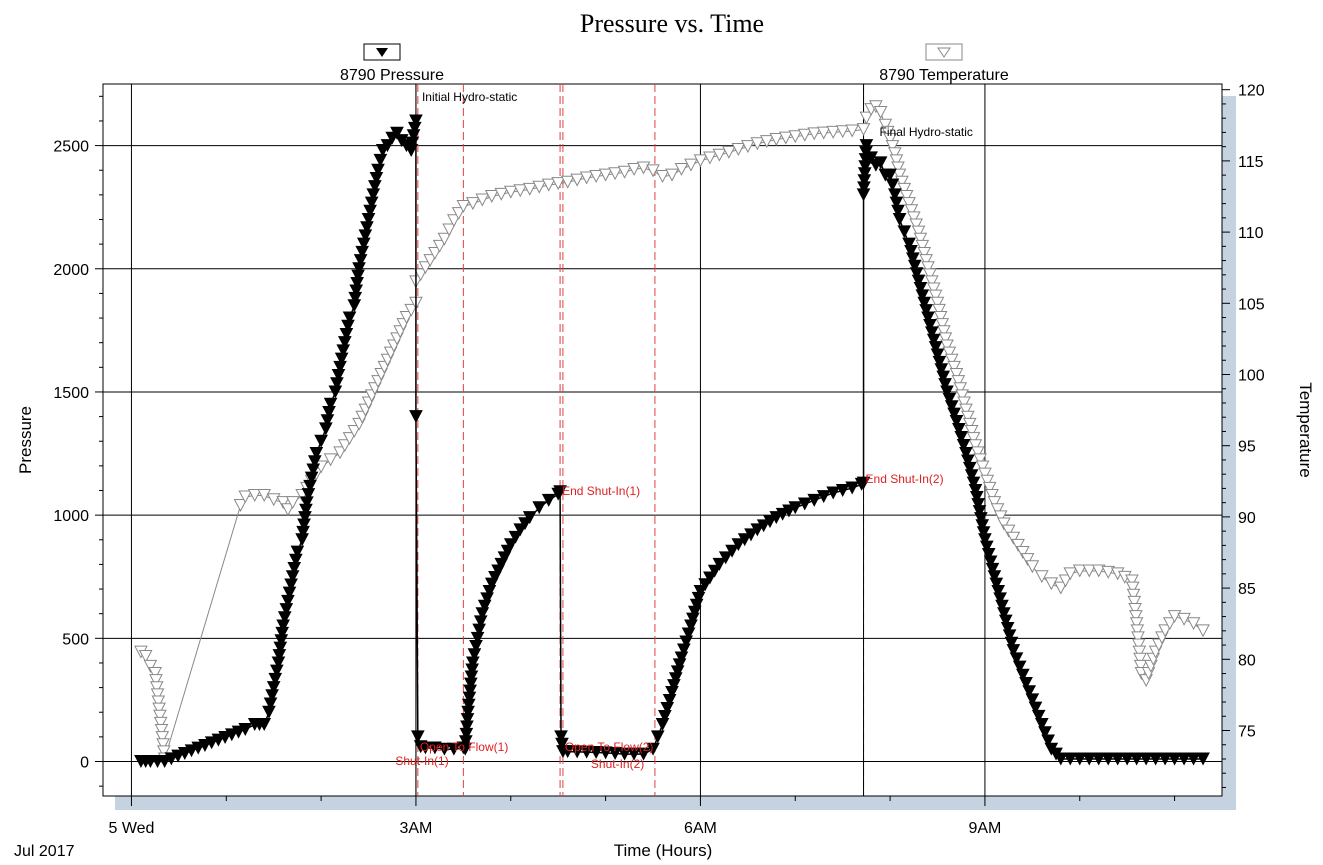  Describe the element at coordinates (1229, 453) in the screenshot. I see `plot-shadow-right` at that location.